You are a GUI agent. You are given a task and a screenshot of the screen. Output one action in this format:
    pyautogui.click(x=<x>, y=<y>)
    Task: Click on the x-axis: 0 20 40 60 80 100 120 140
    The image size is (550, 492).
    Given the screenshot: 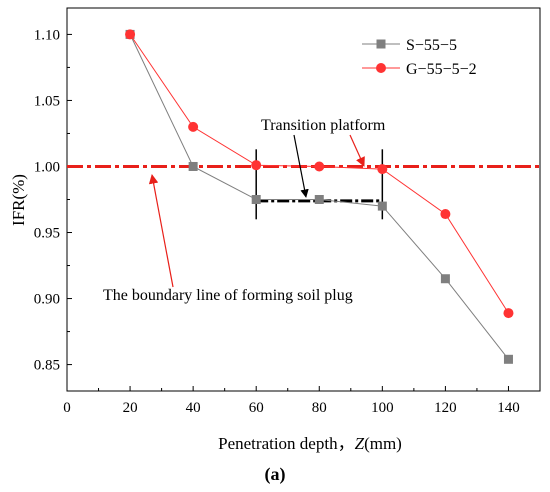 What is the action you would take?
    pyautogui.click(x=291, y=401)
    